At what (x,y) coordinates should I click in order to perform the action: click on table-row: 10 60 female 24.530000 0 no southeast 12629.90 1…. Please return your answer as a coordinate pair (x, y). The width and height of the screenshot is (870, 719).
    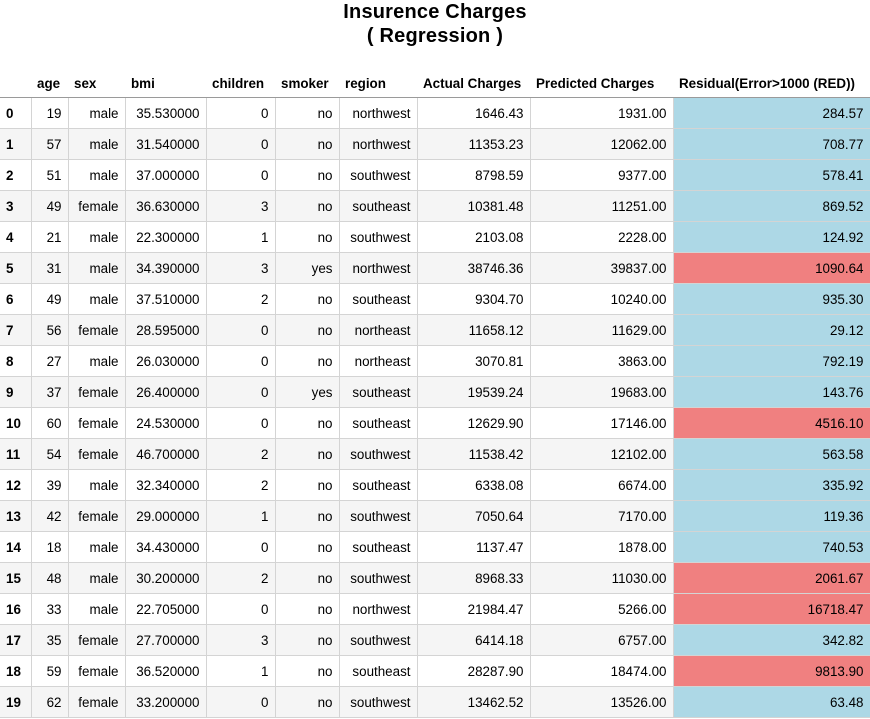
    Looking at the image, I should click on (435, 423).